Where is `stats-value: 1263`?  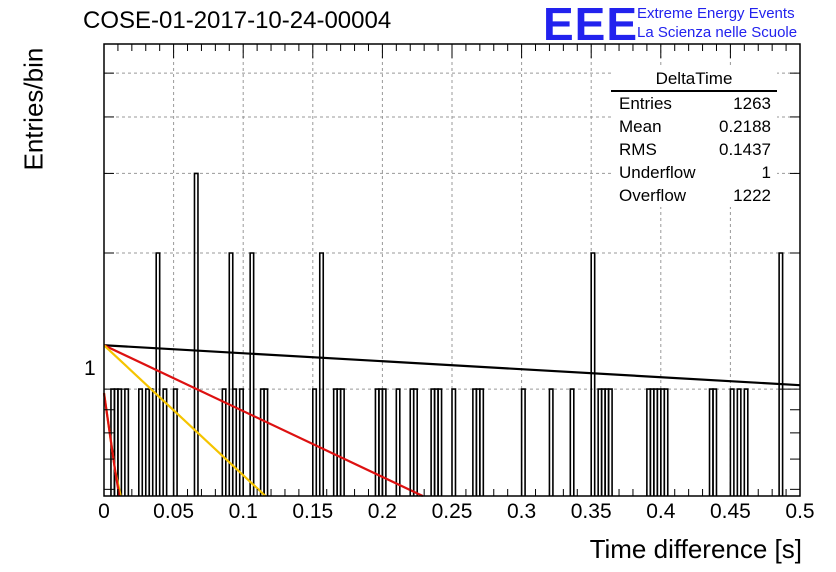 stats-value: 1263 is located at coordinates (752, 103).